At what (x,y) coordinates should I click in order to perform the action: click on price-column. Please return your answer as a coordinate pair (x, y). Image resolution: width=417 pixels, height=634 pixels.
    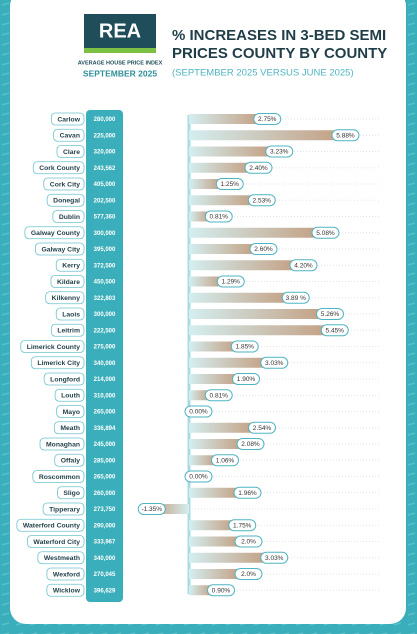
    Looking at the image, I should click on (104, 356).